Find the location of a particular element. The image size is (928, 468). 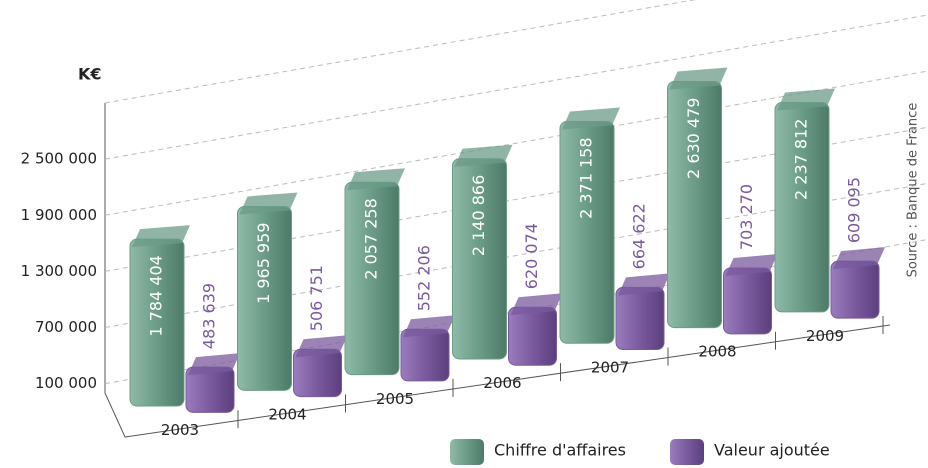

value-label: 1 784 404 is located at coordinates (156, 295).